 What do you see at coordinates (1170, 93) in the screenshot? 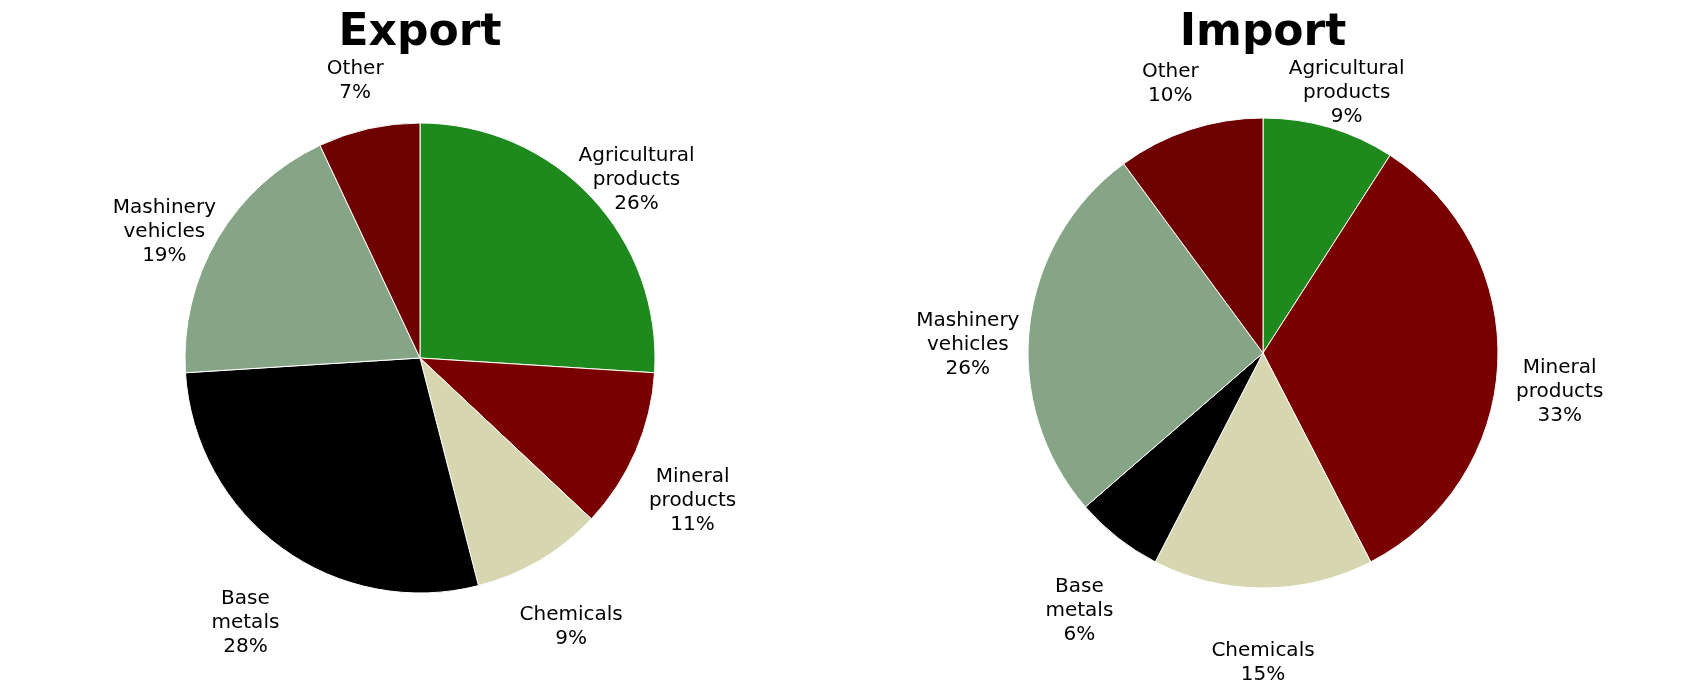
I see `data-label: 10%` at bounding box center [1170, 93].